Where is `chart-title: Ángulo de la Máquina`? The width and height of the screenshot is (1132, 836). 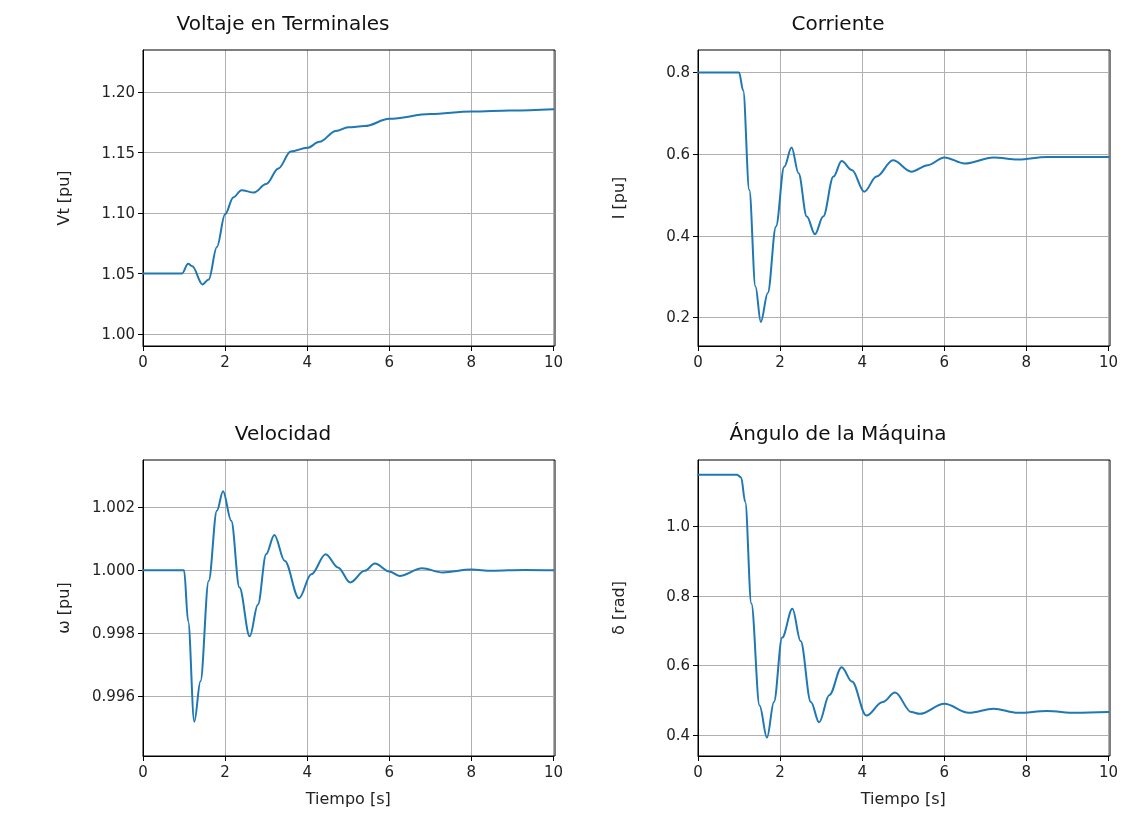
chart-title: Ángulo de la Máquina is located at coordinates (838, 433).